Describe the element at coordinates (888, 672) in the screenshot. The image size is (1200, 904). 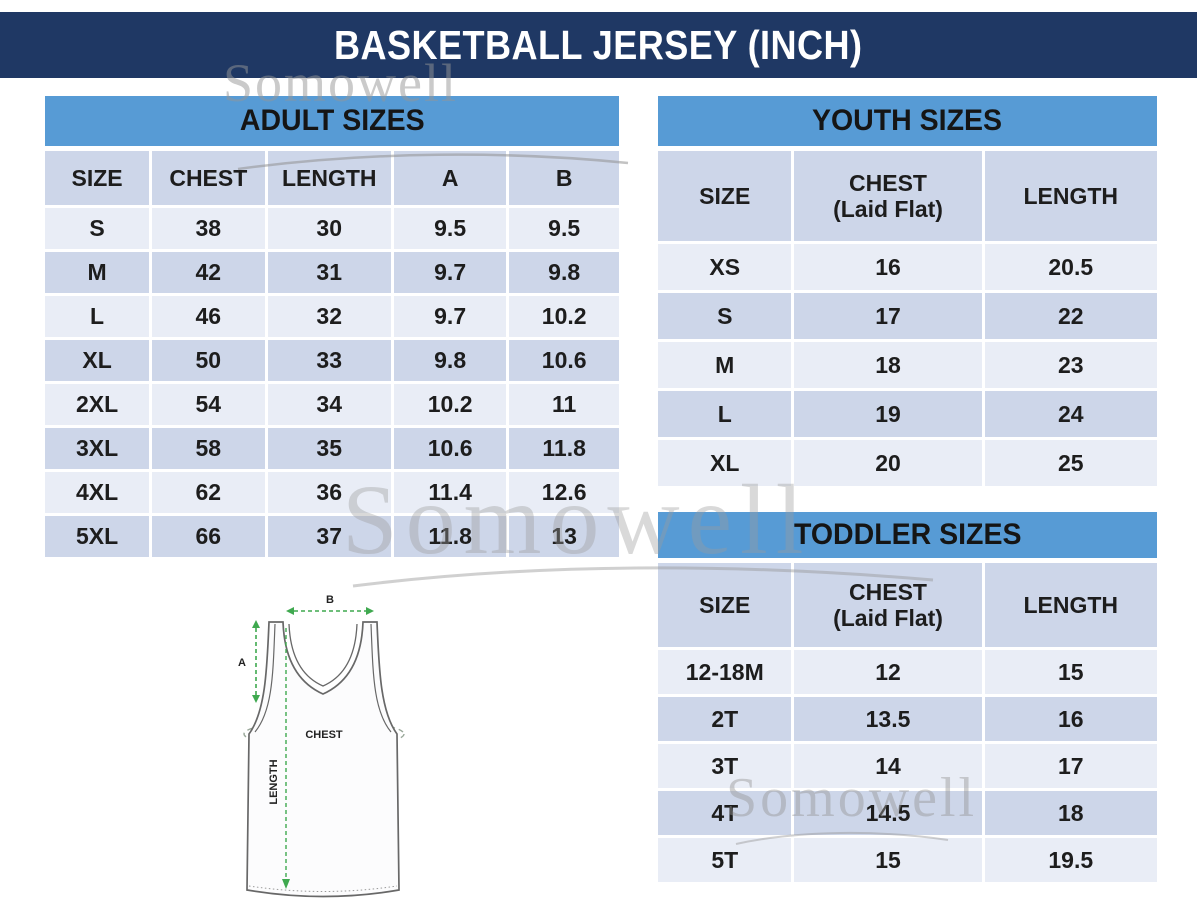
I see `toddler-value-cell: 12` at that location.